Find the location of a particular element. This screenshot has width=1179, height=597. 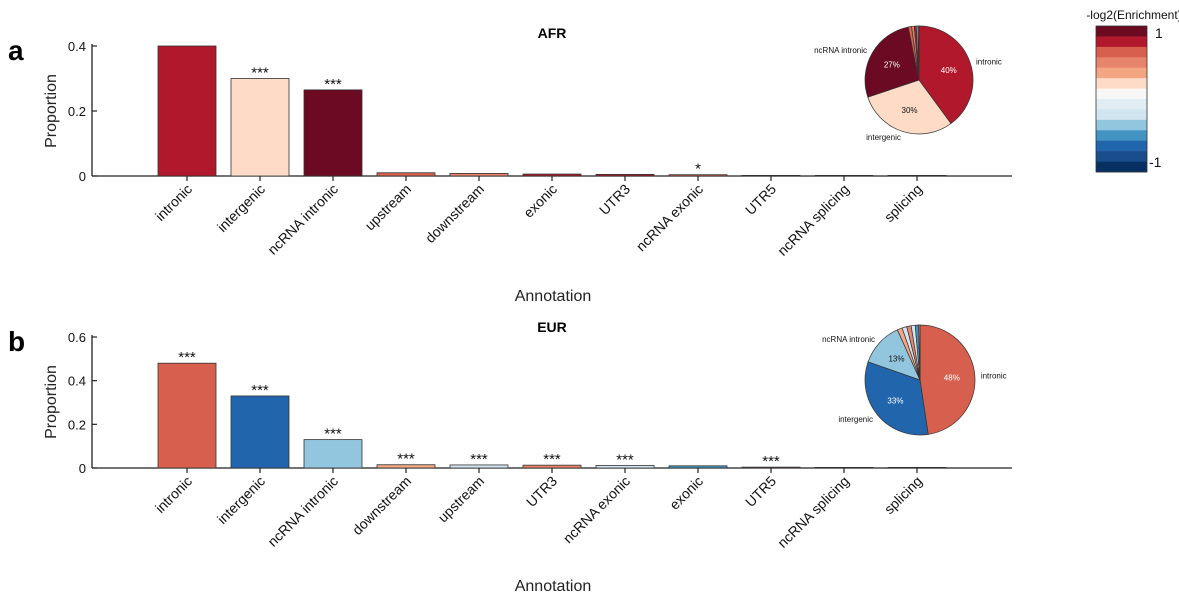

significance-label: * is located at coordinates (698, 169).